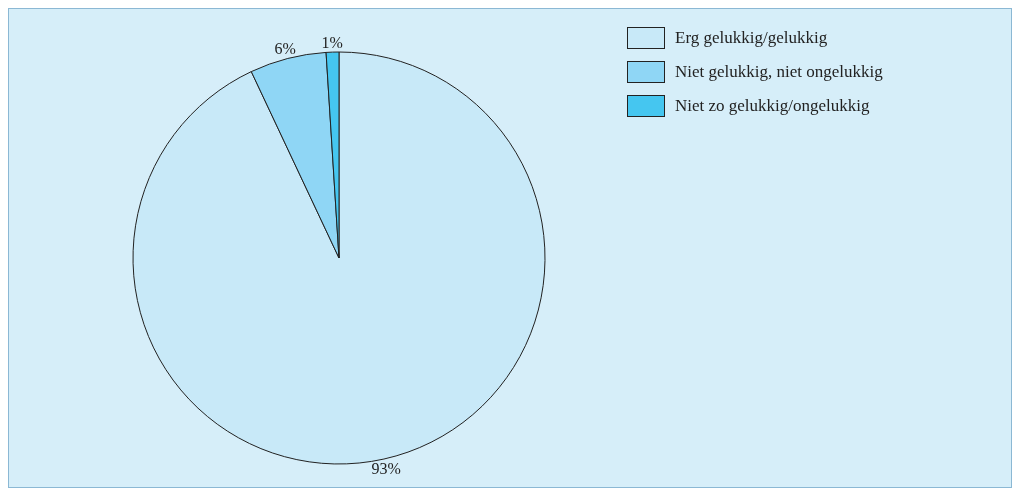 The width and height of the screenshot is (1015, 495). Describe the element at coordinates (332, 42) in the screenshot. I see `data-label: 1%` at that location.